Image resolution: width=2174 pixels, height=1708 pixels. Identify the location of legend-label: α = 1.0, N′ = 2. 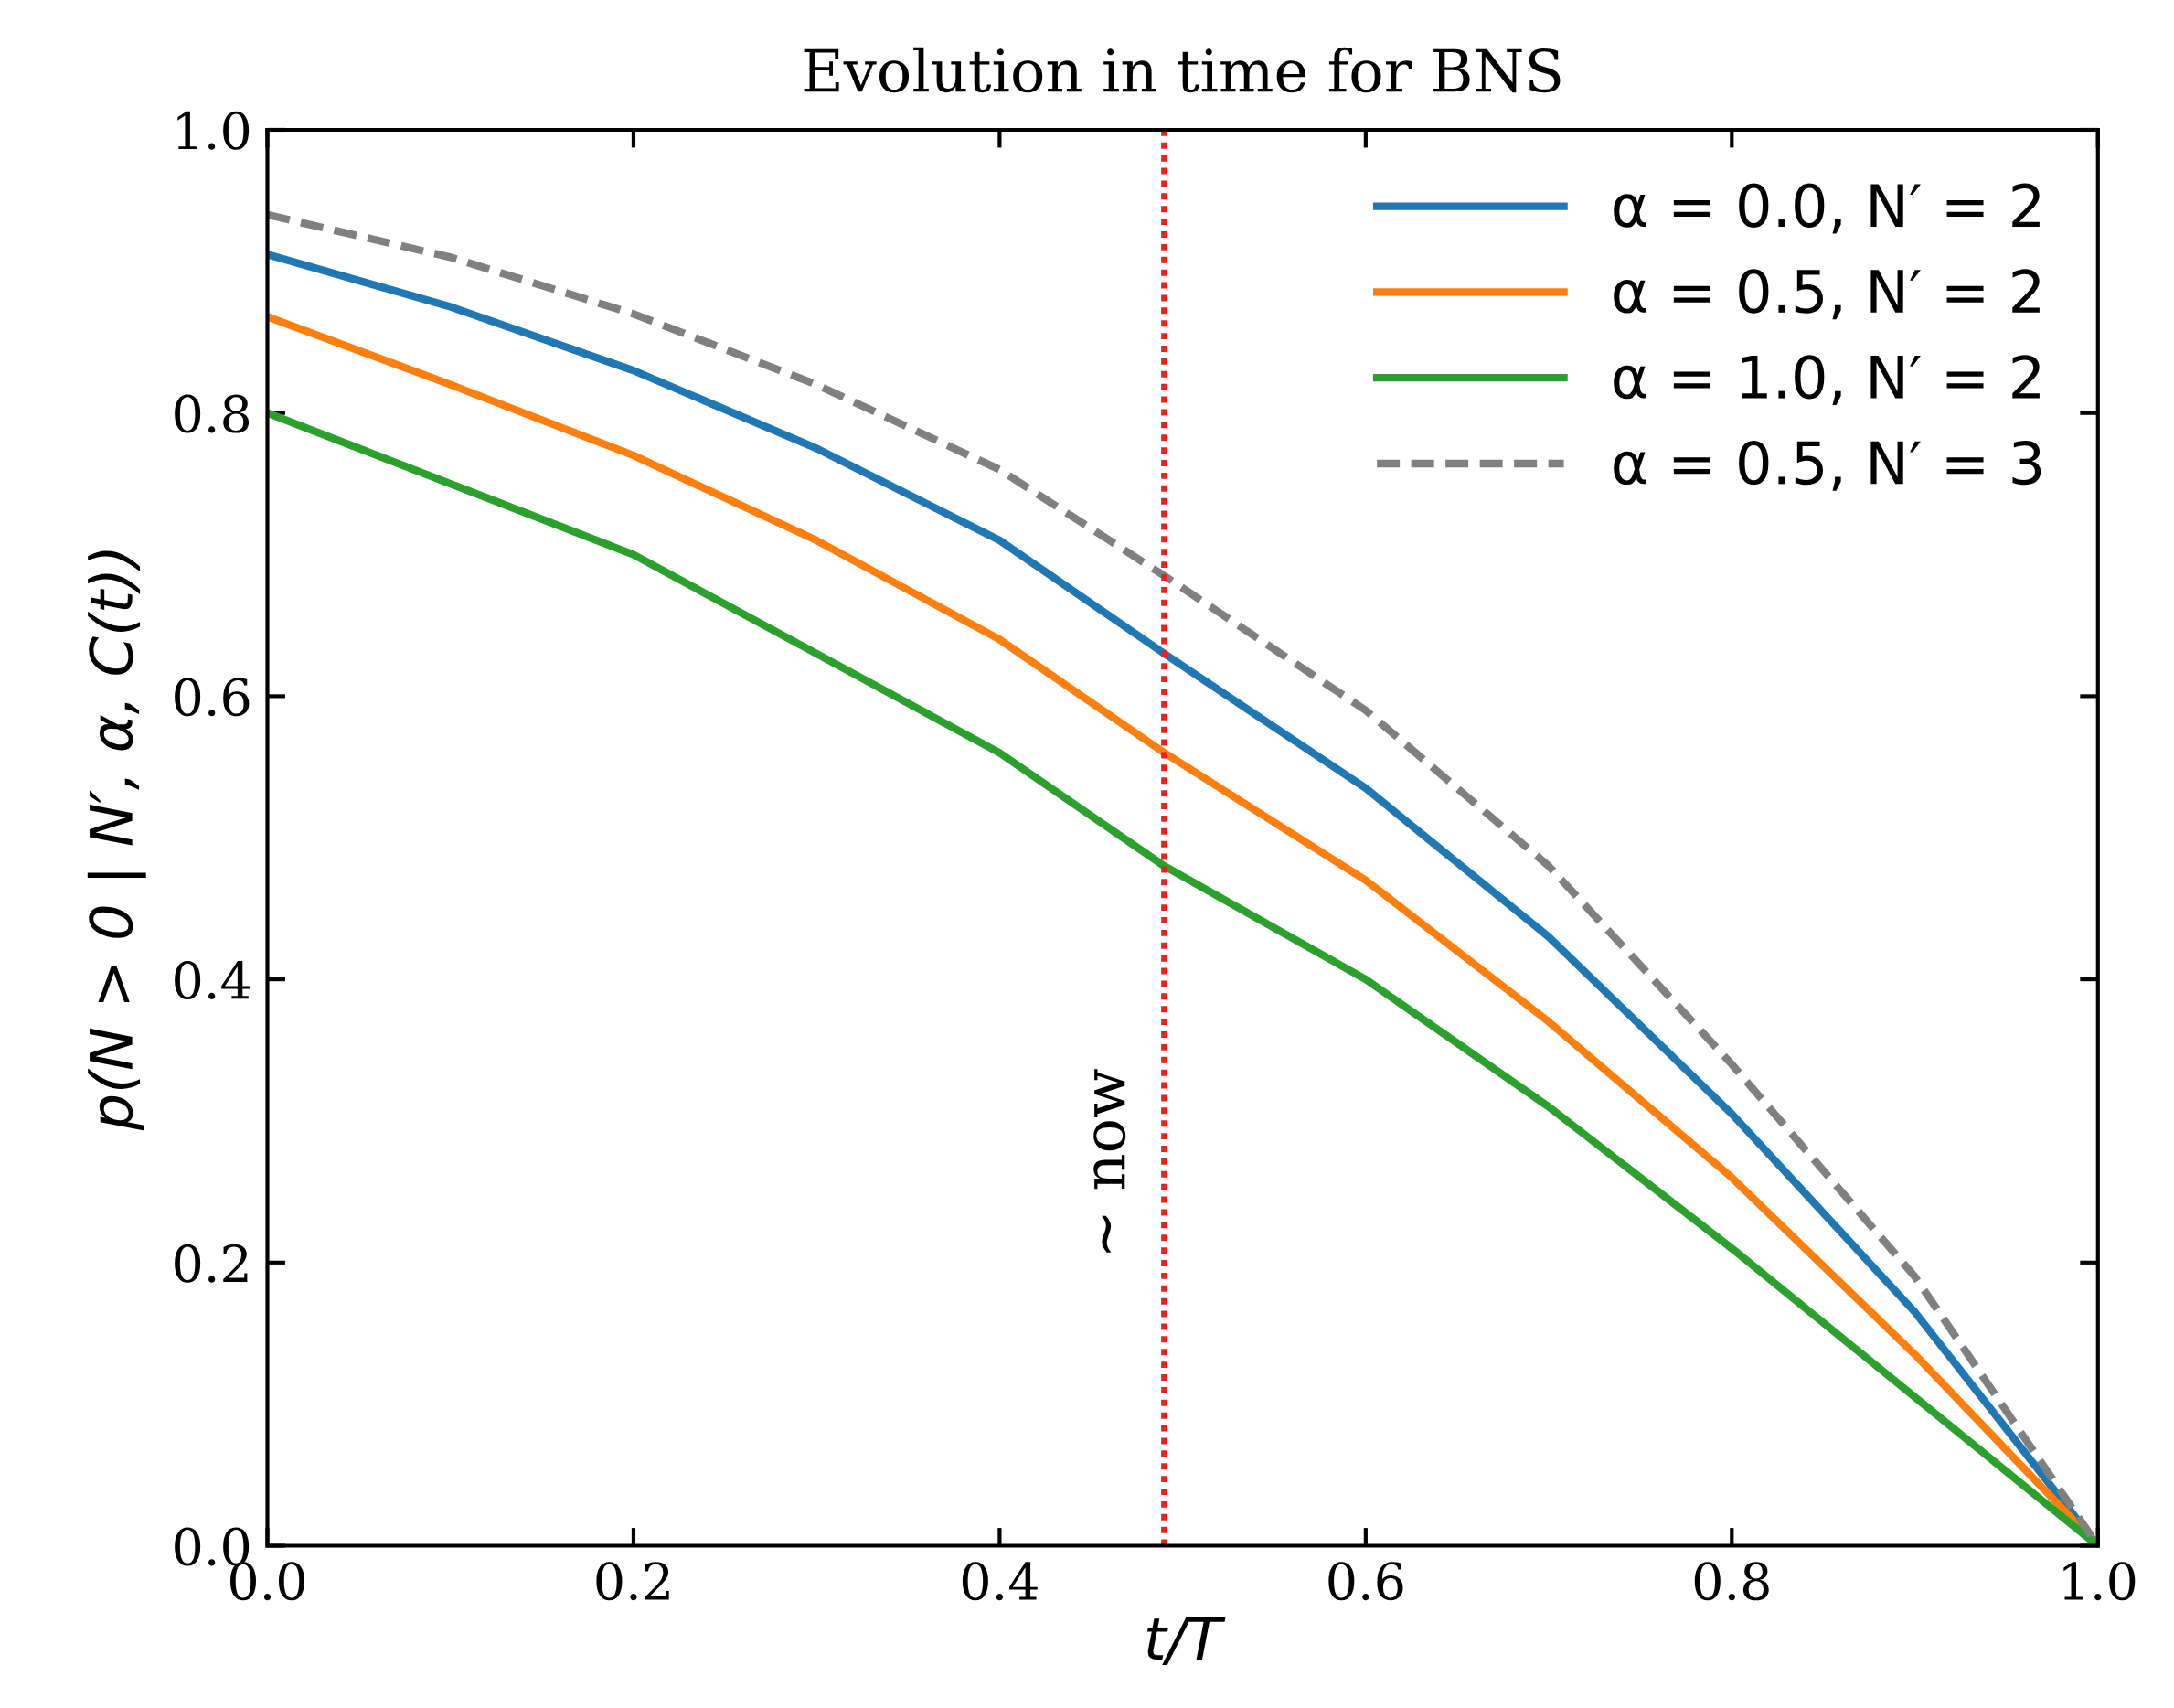
(1827, 380).